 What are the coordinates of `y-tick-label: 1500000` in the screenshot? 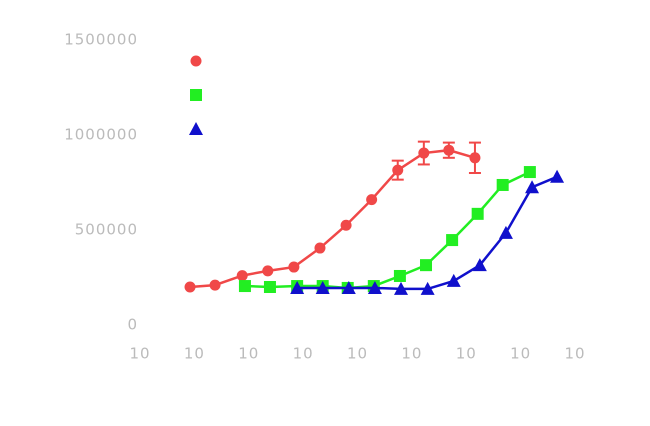 It's located at (101, 40).